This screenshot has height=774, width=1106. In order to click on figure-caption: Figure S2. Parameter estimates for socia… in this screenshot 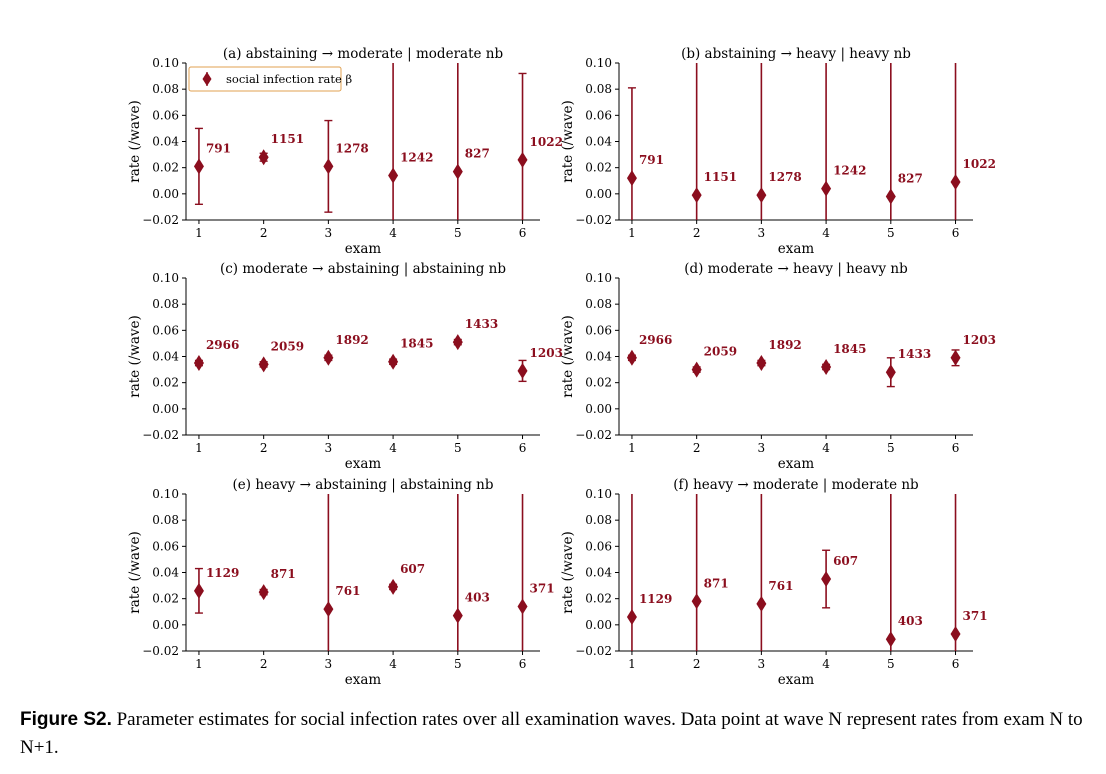, I will do `click(560, 734)`.